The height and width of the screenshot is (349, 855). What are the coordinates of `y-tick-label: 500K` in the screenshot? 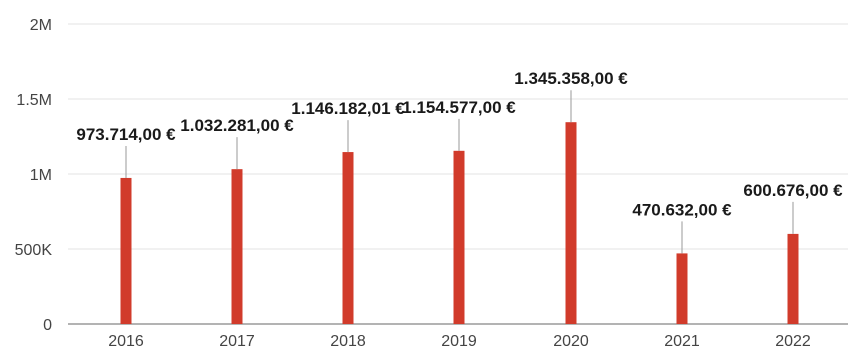 It's located at (34, 250).